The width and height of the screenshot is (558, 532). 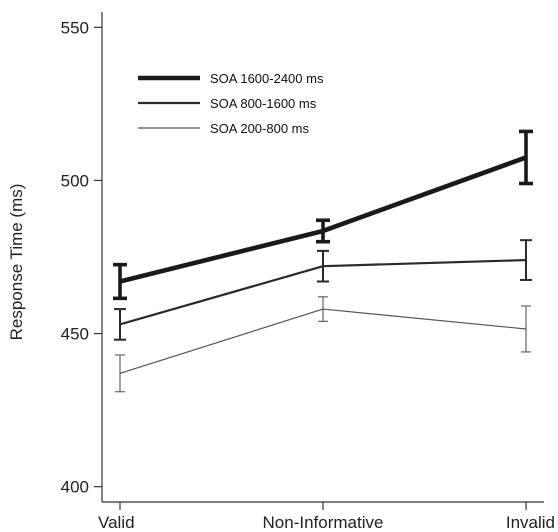 What do you see at coordinates (75, 27) in the screenshot?
I see `y-tick-label-550: 550` at bounding box center [75, 27].